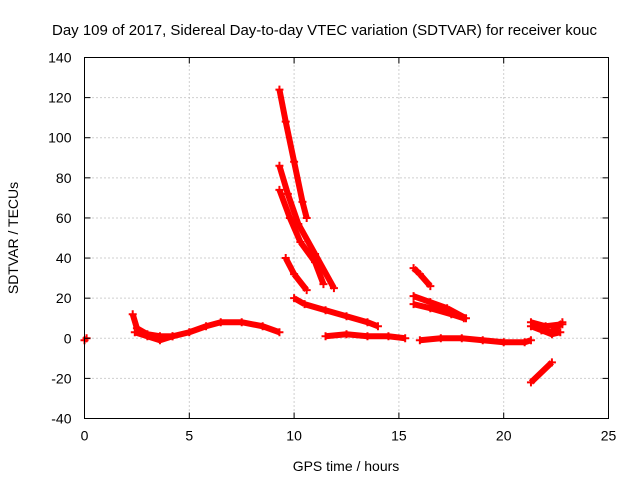 The width and height of the screenshot is (640, 480). I want to click on x-axis-label: GPS time / hours, so click(346, 466).